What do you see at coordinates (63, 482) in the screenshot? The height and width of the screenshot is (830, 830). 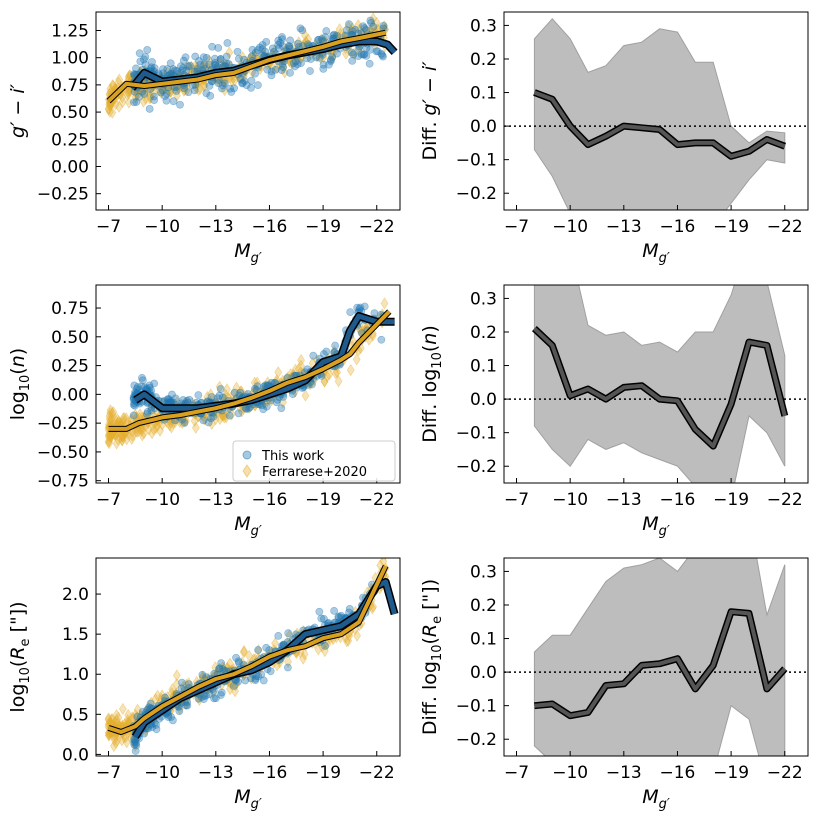 I see `y-tick-label: −0.75` at bounding box center [63, 482].